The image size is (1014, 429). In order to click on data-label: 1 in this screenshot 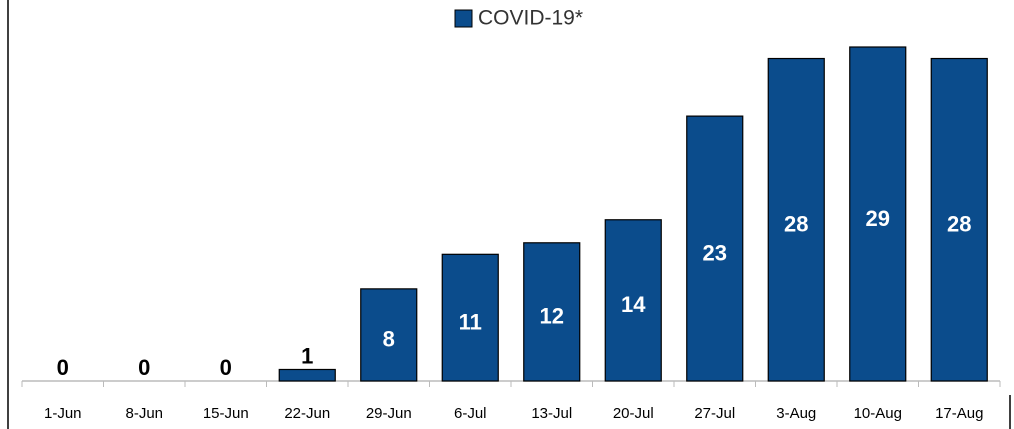, I will do `click(307, 355)`.